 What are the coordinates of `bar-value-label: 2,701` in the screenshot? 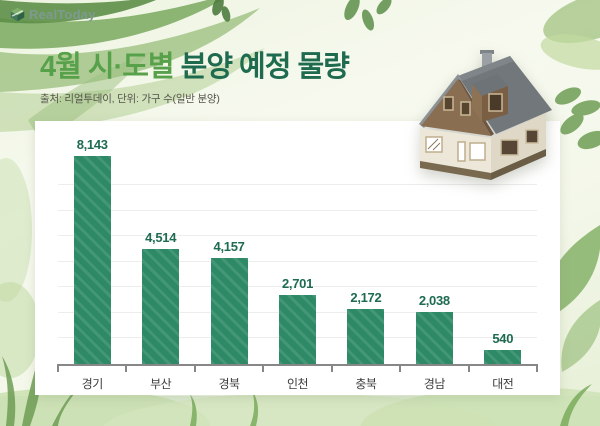 It's located at (297, 284).